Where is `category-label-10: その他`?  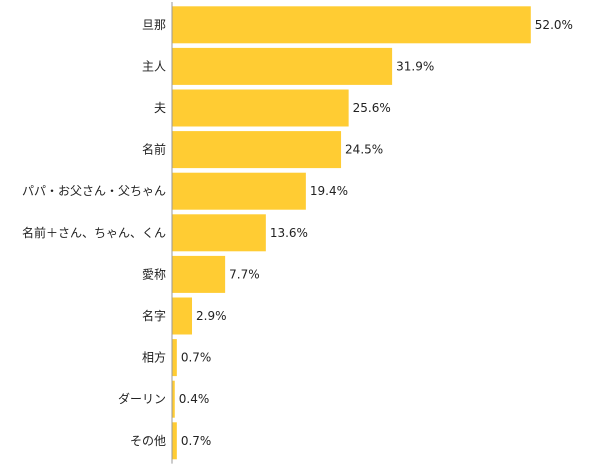 category-label-10: その他 is located at coordinates (148, 441).